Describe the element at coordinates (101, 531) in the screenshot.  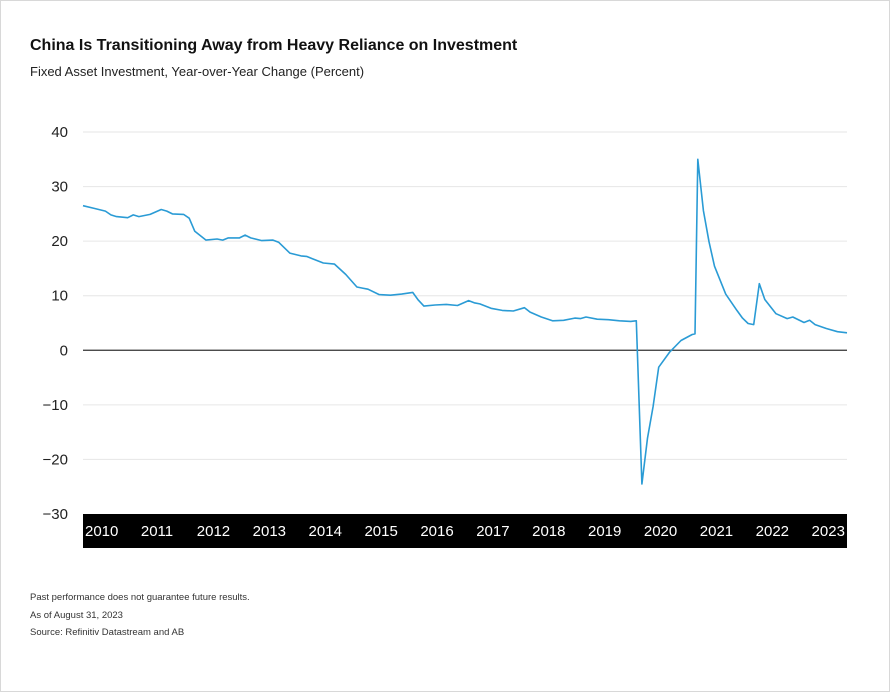
I see `x-tick-label: 2010` at that location.